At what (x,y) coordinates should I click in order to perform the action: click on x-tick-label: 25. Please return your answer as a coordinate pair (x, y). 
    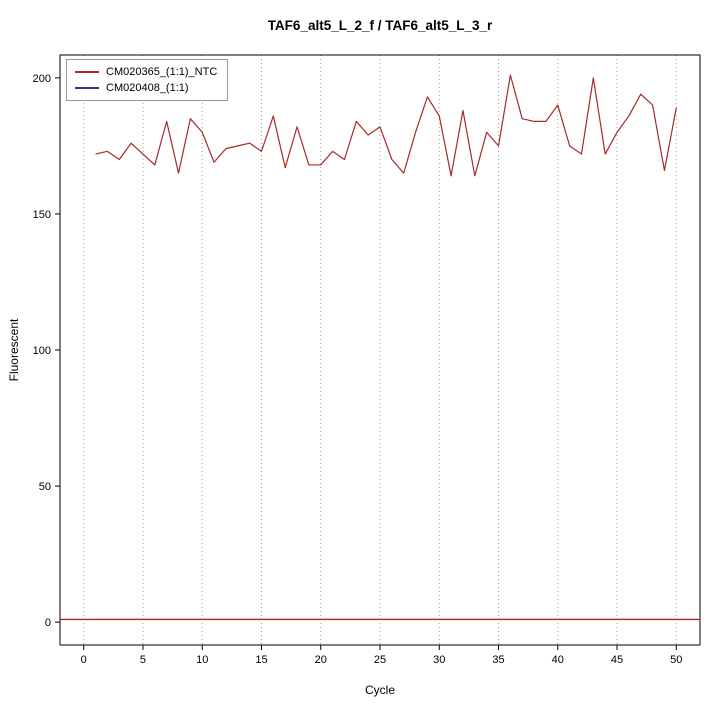
    Looking at the image, I should click on (380, 660).